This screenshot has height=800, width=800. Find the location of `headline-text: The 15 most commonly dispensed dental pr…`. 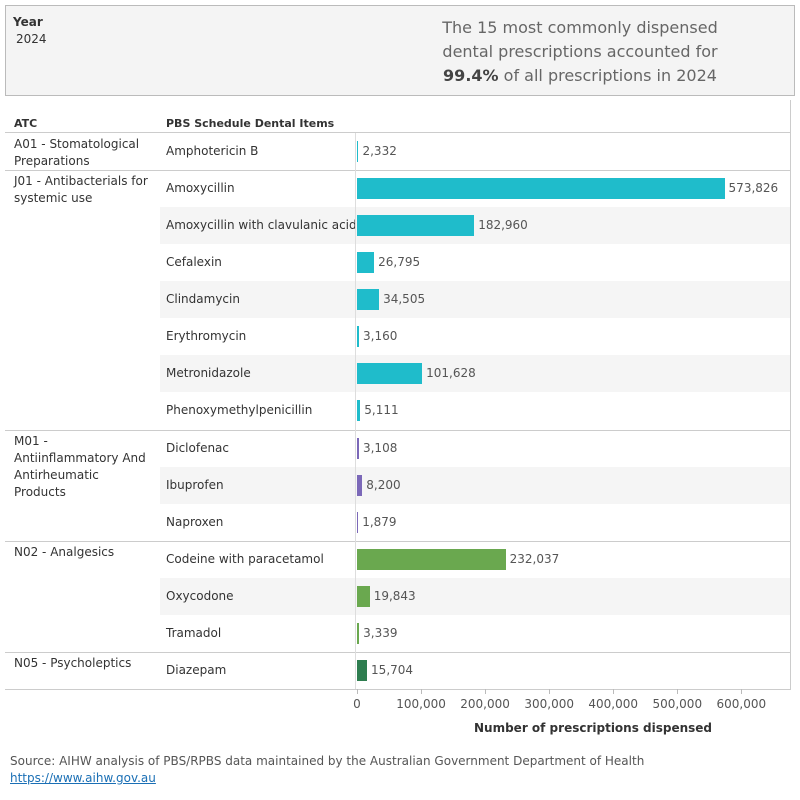

headline-text: The 15 most commonly dispensed dental pr… is located at coordinates (580, 39).